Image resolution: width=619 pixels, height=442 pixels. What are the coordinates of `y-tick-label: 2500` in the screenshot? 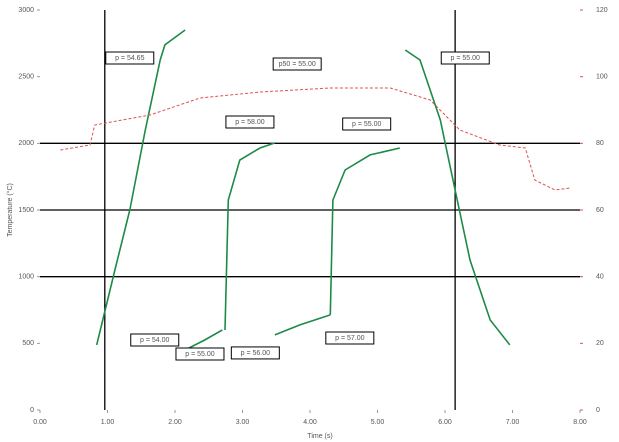 It's located at (26, 77).